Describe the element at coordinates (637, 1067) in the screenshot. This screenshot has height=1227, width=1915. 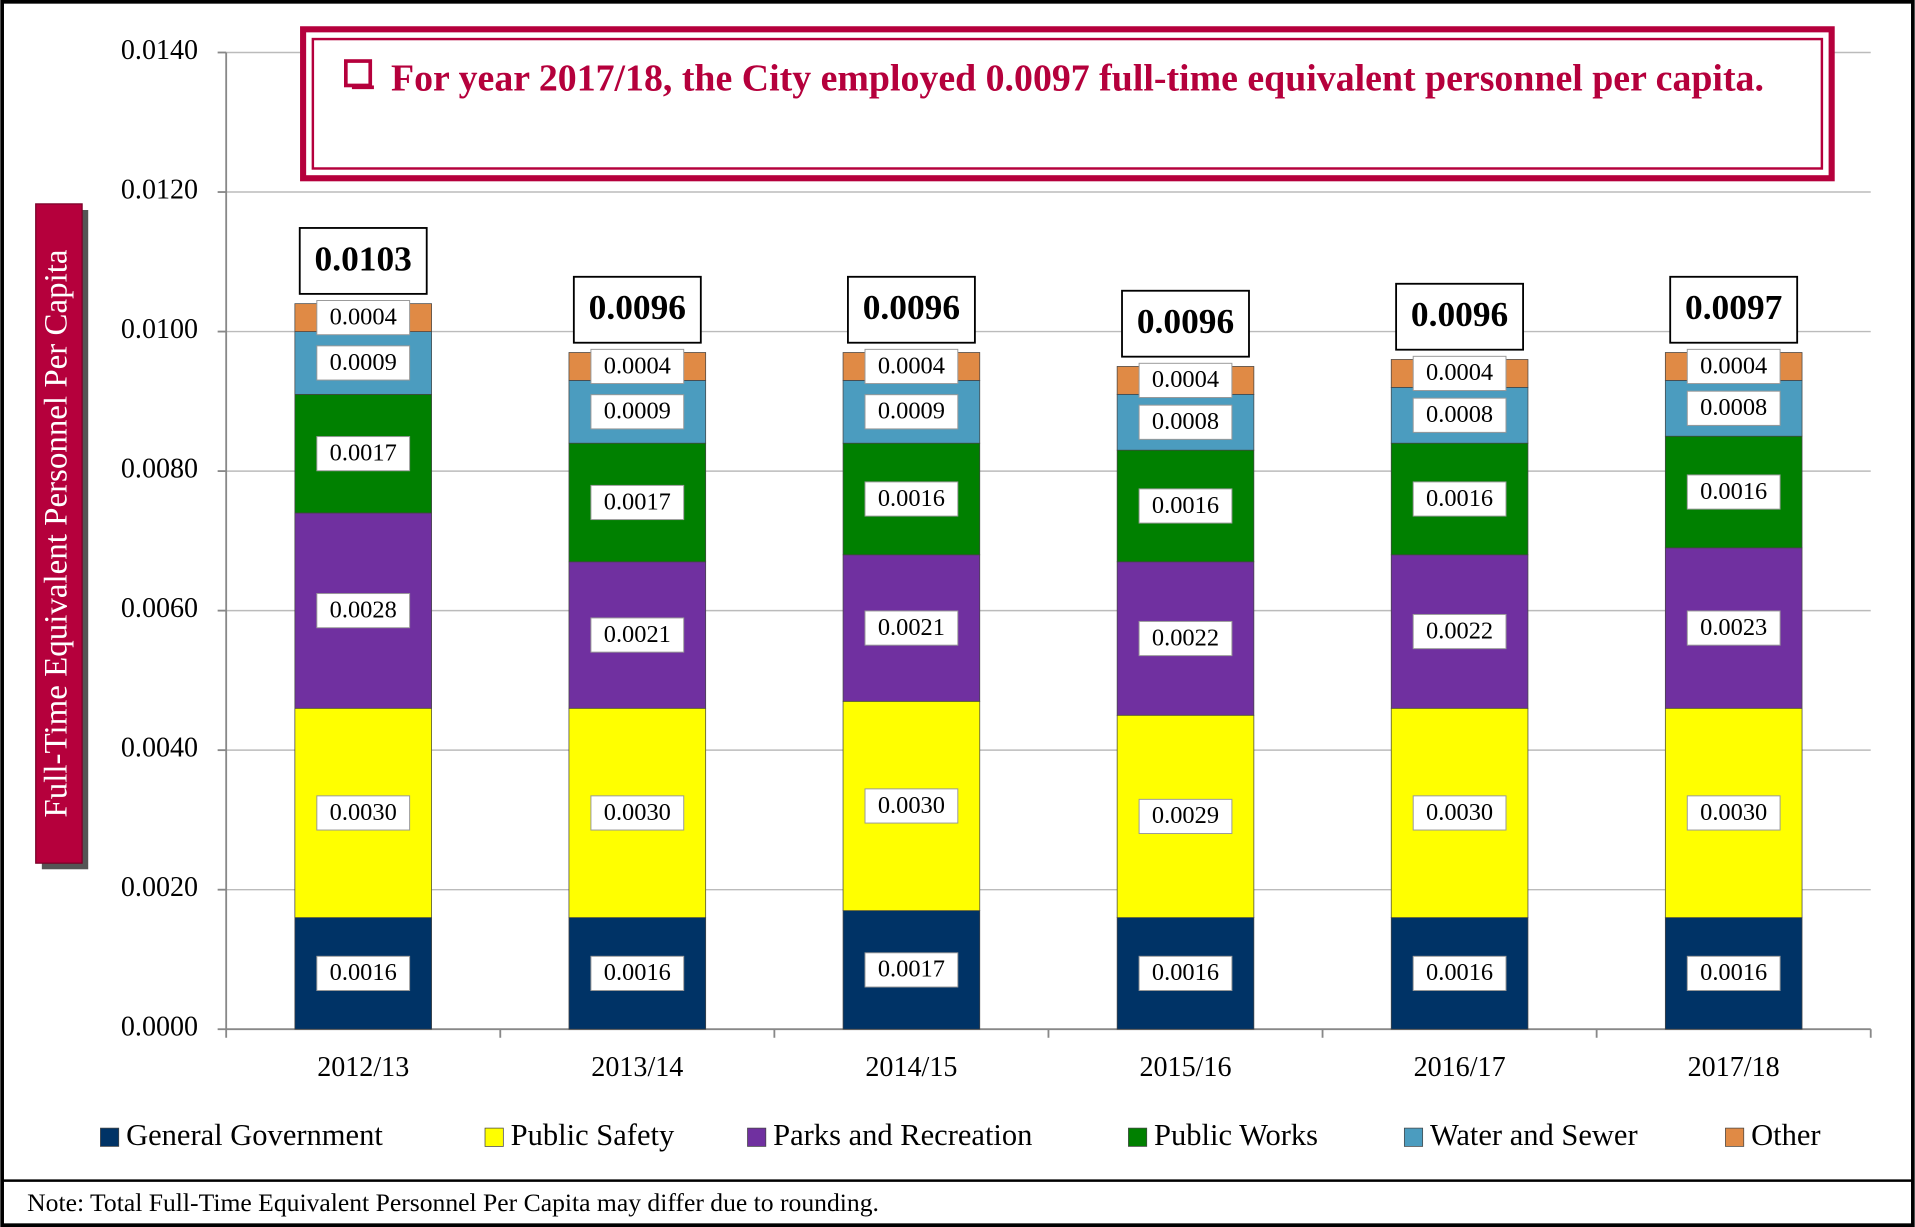
I see `x-tick-label: 2013/14` at that location.